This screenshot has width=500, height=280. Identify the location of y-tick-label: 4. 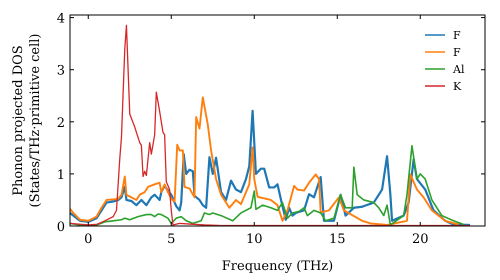
(60, 19).